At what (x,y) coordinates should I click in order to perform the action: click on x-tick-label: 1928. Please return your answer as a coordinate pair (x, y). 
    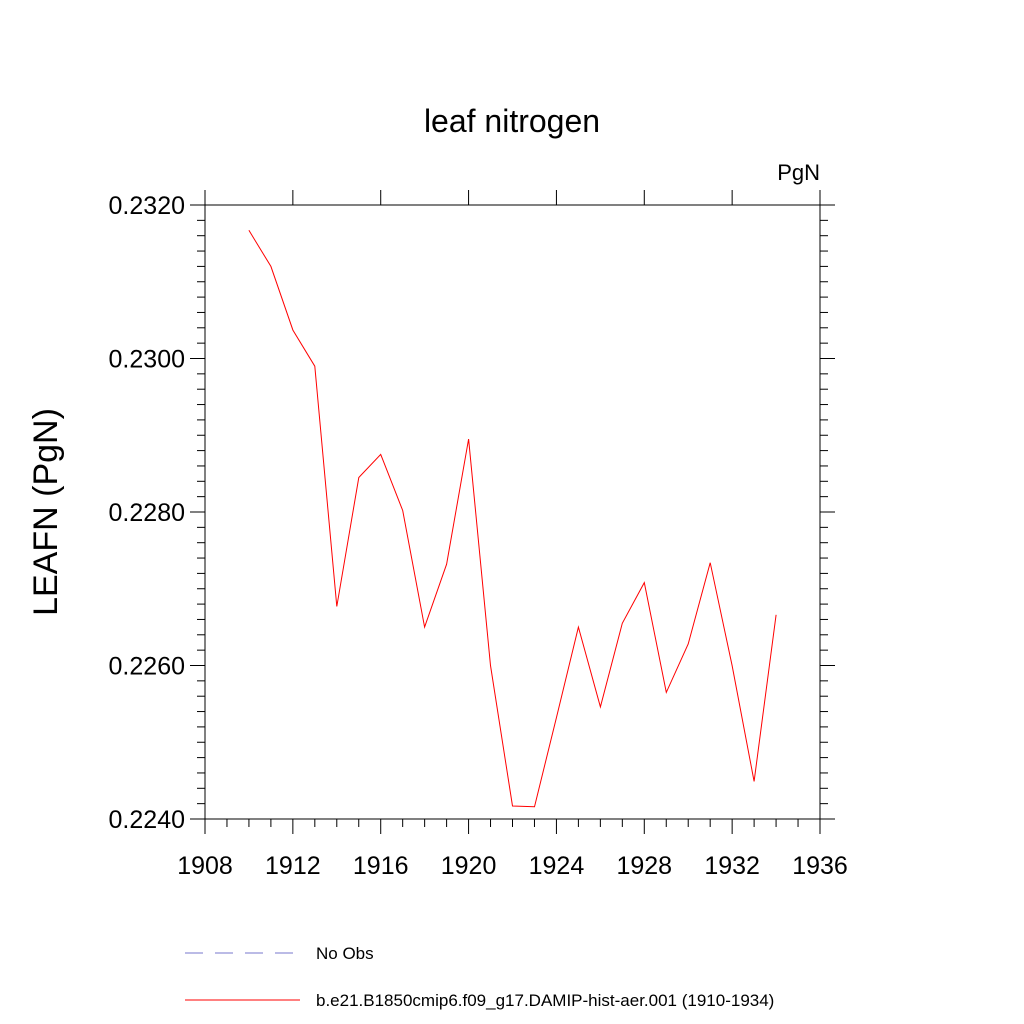
    Looking at the image, I should click on (644, 866).